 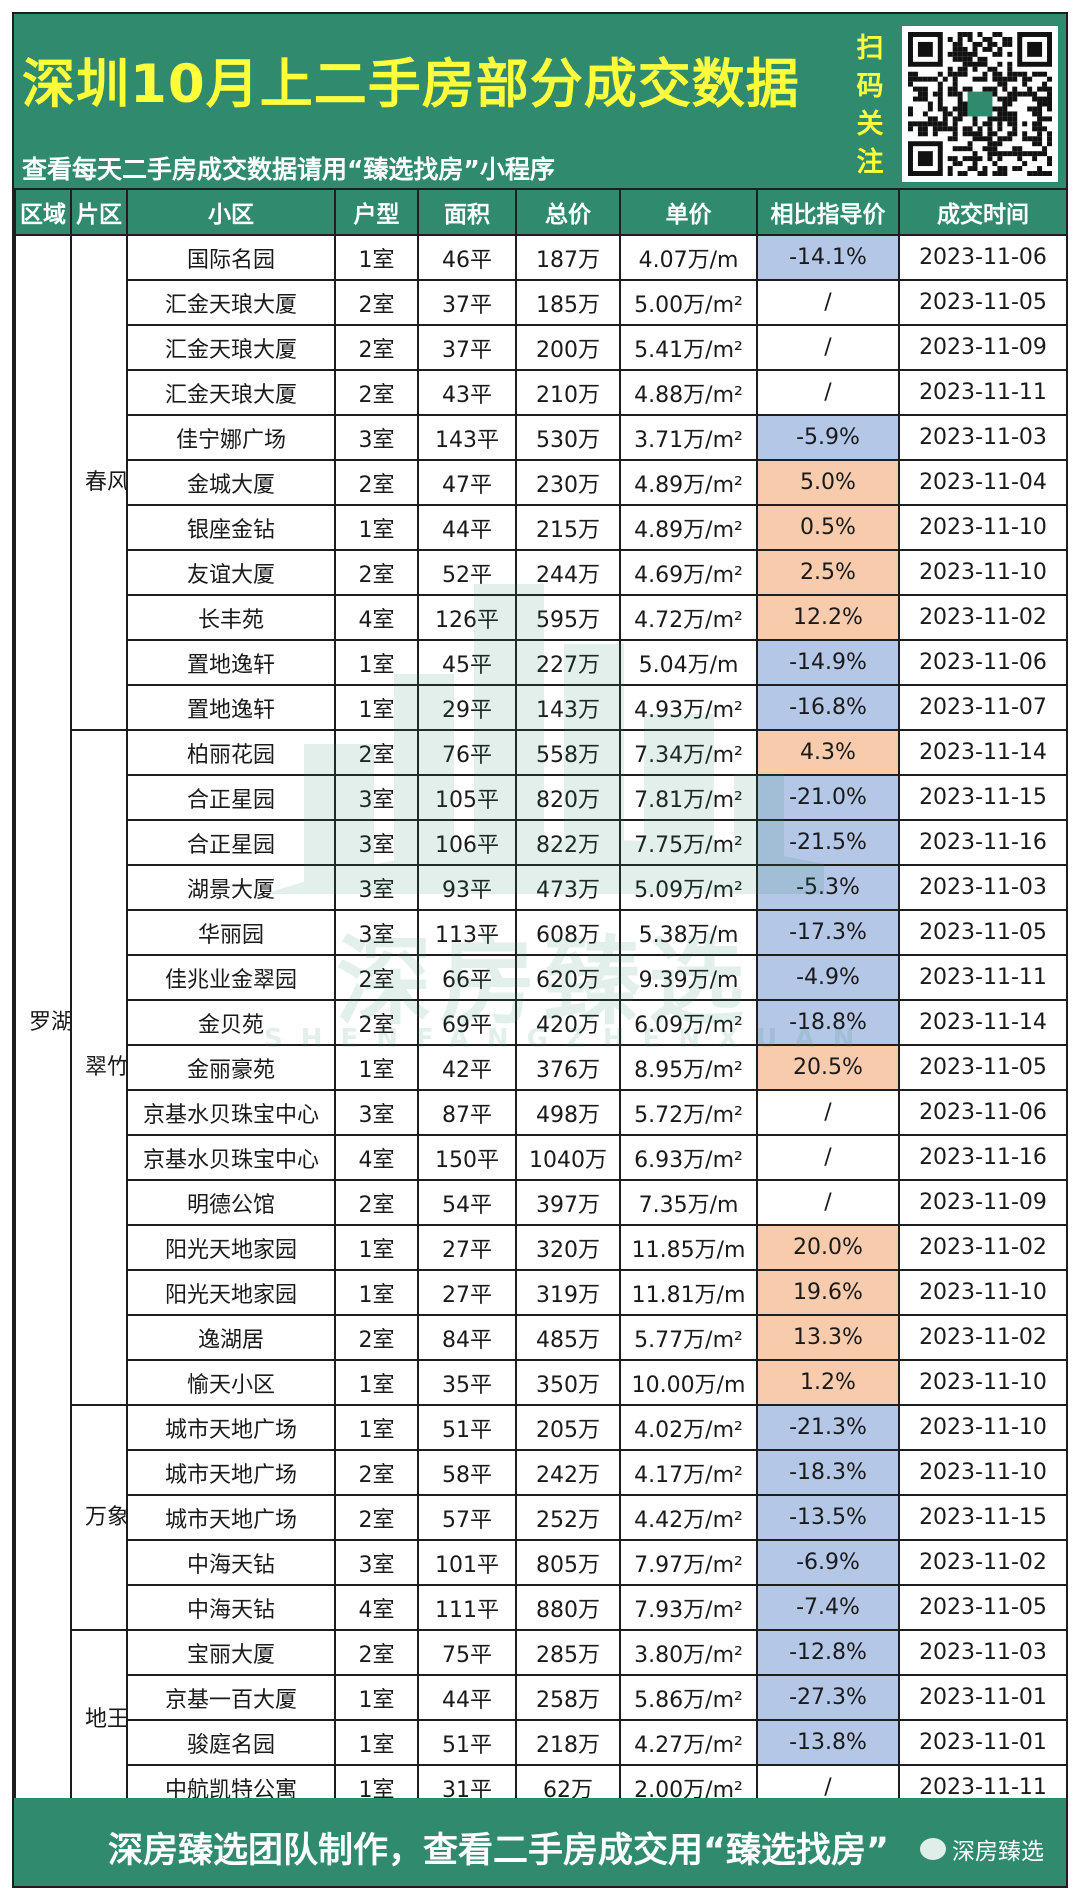 I want to click on vs-guide-cell: -21.0%, so click(x=828, y=797).